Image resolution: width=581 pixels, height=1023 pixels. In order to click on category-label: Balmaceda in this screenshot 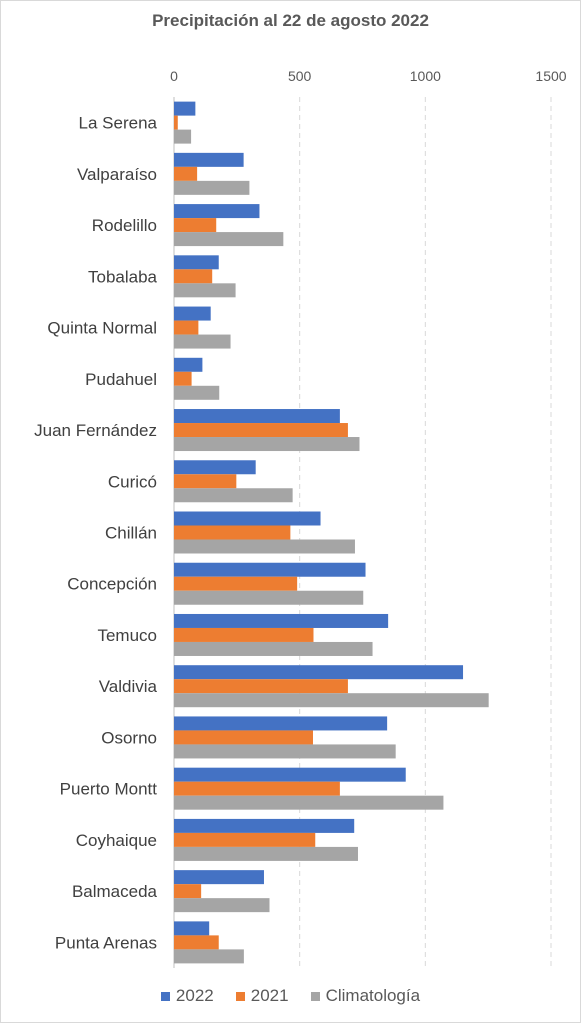, I will do `click(115, 891)`.